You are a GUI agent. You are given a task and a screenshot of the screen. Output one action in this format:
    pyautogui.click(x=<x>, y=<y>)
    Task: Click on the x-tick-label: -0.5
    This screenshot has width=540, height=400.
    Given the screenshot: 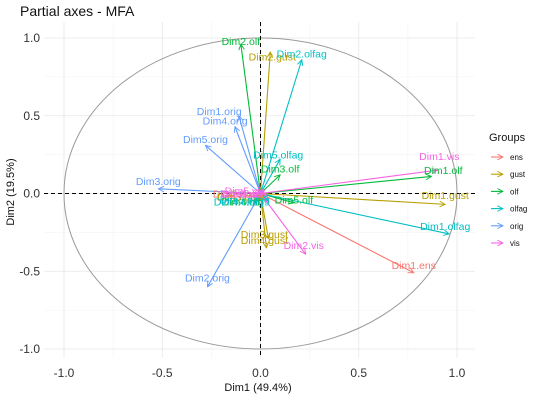 What is the action you would take?
    pyautogui.click(x=162, y=373)
    